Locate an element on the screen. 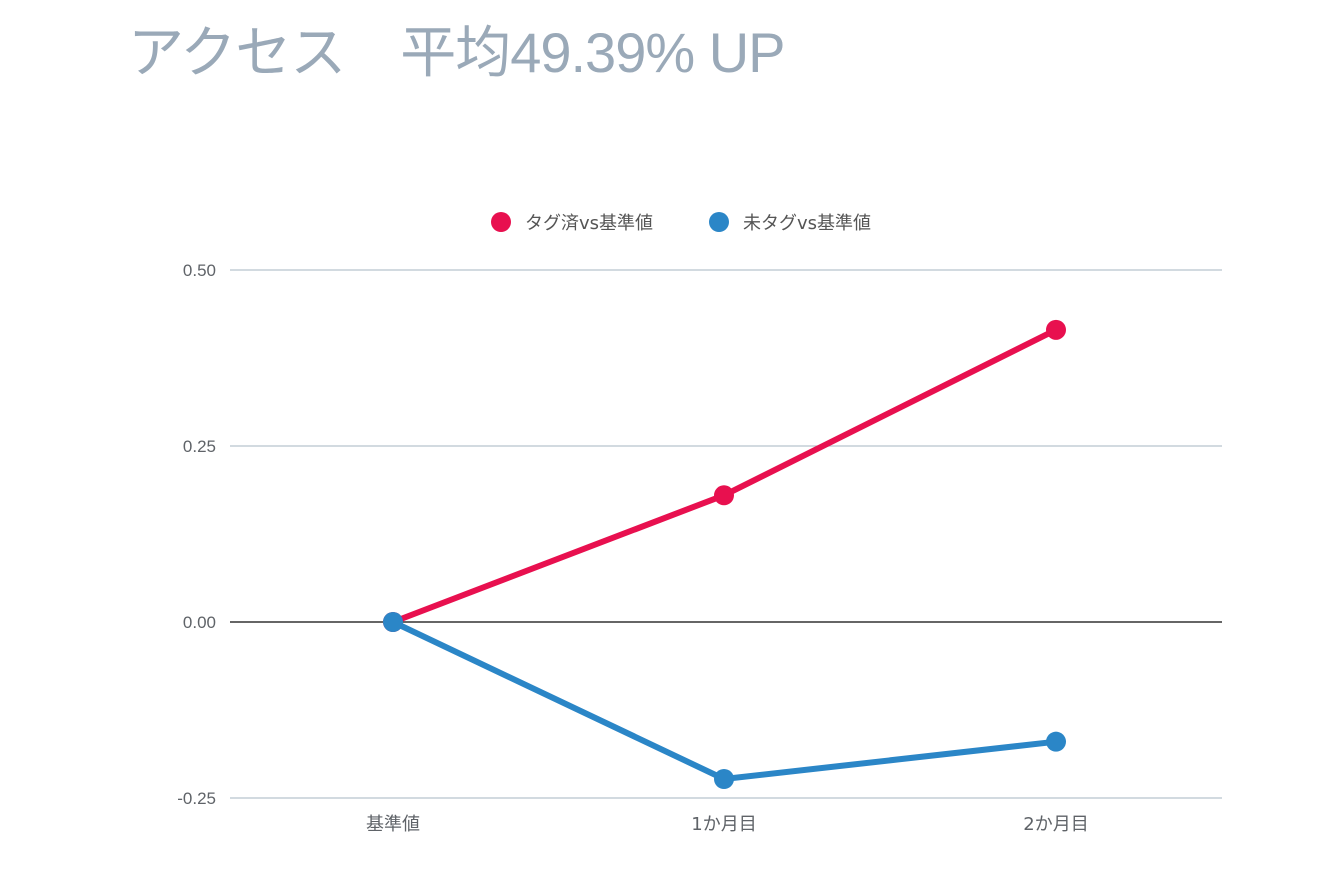 Image resolution: width=1340 pixels, height=892 pixels. legend-item: 未タグvs基準値 is located at coordinates (790, 223).